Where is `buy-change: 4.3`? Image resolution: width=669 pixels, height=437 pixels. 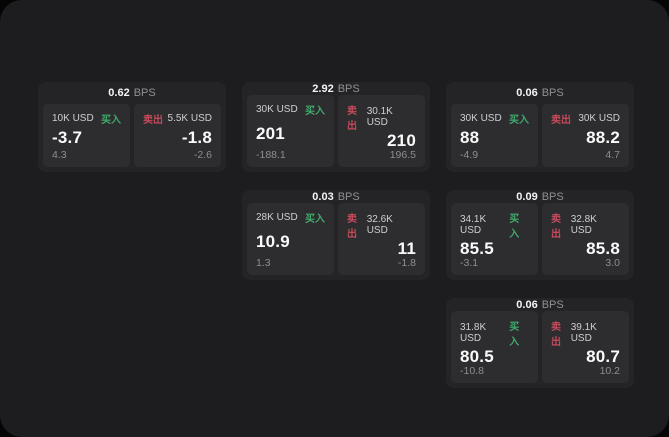 buy-change: 4.3 is located at coordinates (59, 155).